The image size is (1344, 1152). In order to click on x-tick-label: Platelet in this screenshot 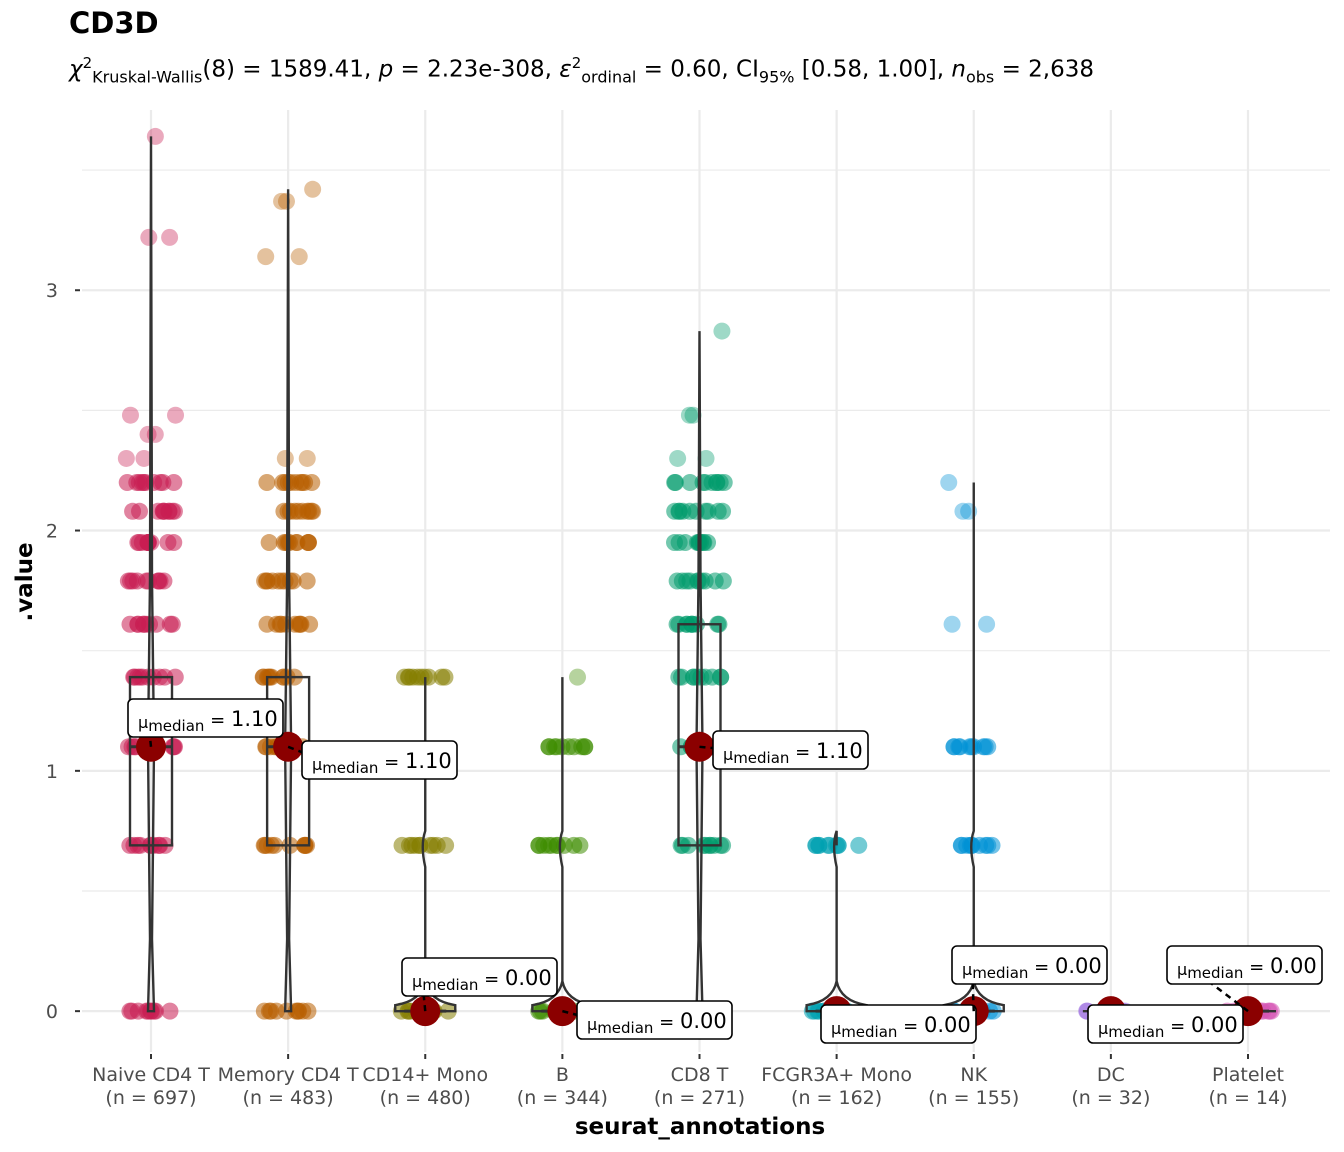, I will do `click(1248, 1075)`.